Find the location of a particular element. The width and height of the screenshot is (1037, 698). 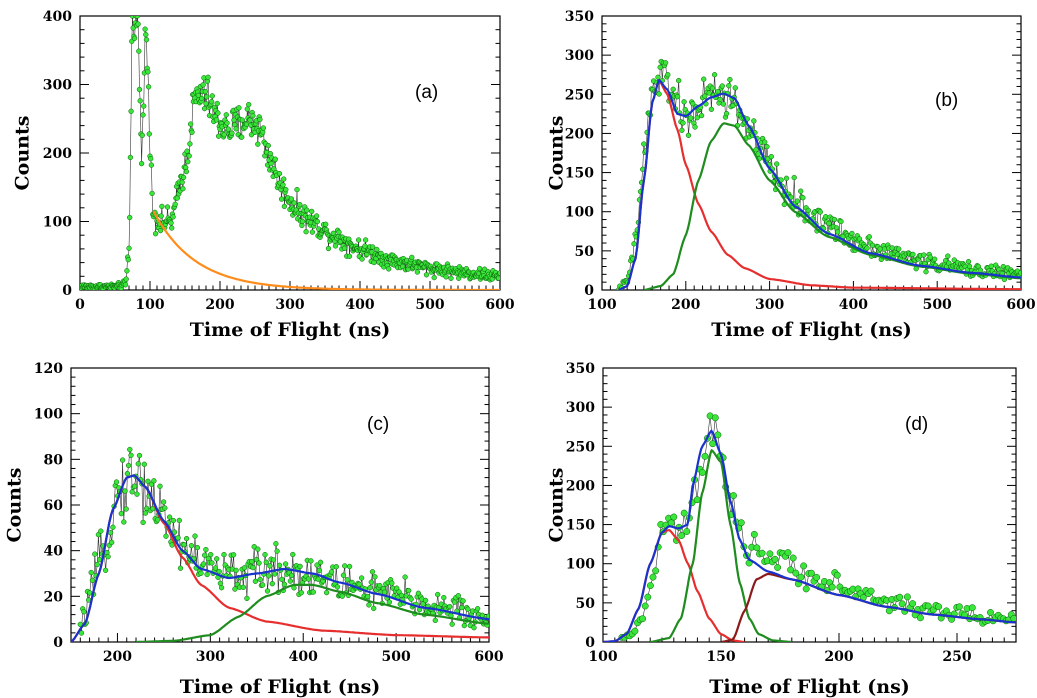

data-points-d is located at coordinates (817, 526).